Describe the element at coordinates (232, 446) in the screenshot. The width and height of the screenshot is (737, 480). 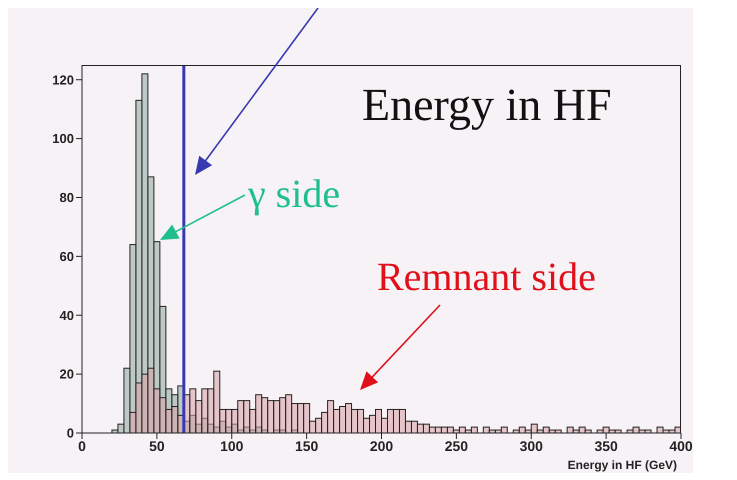
I see `x-tick-label: 100` at that location.